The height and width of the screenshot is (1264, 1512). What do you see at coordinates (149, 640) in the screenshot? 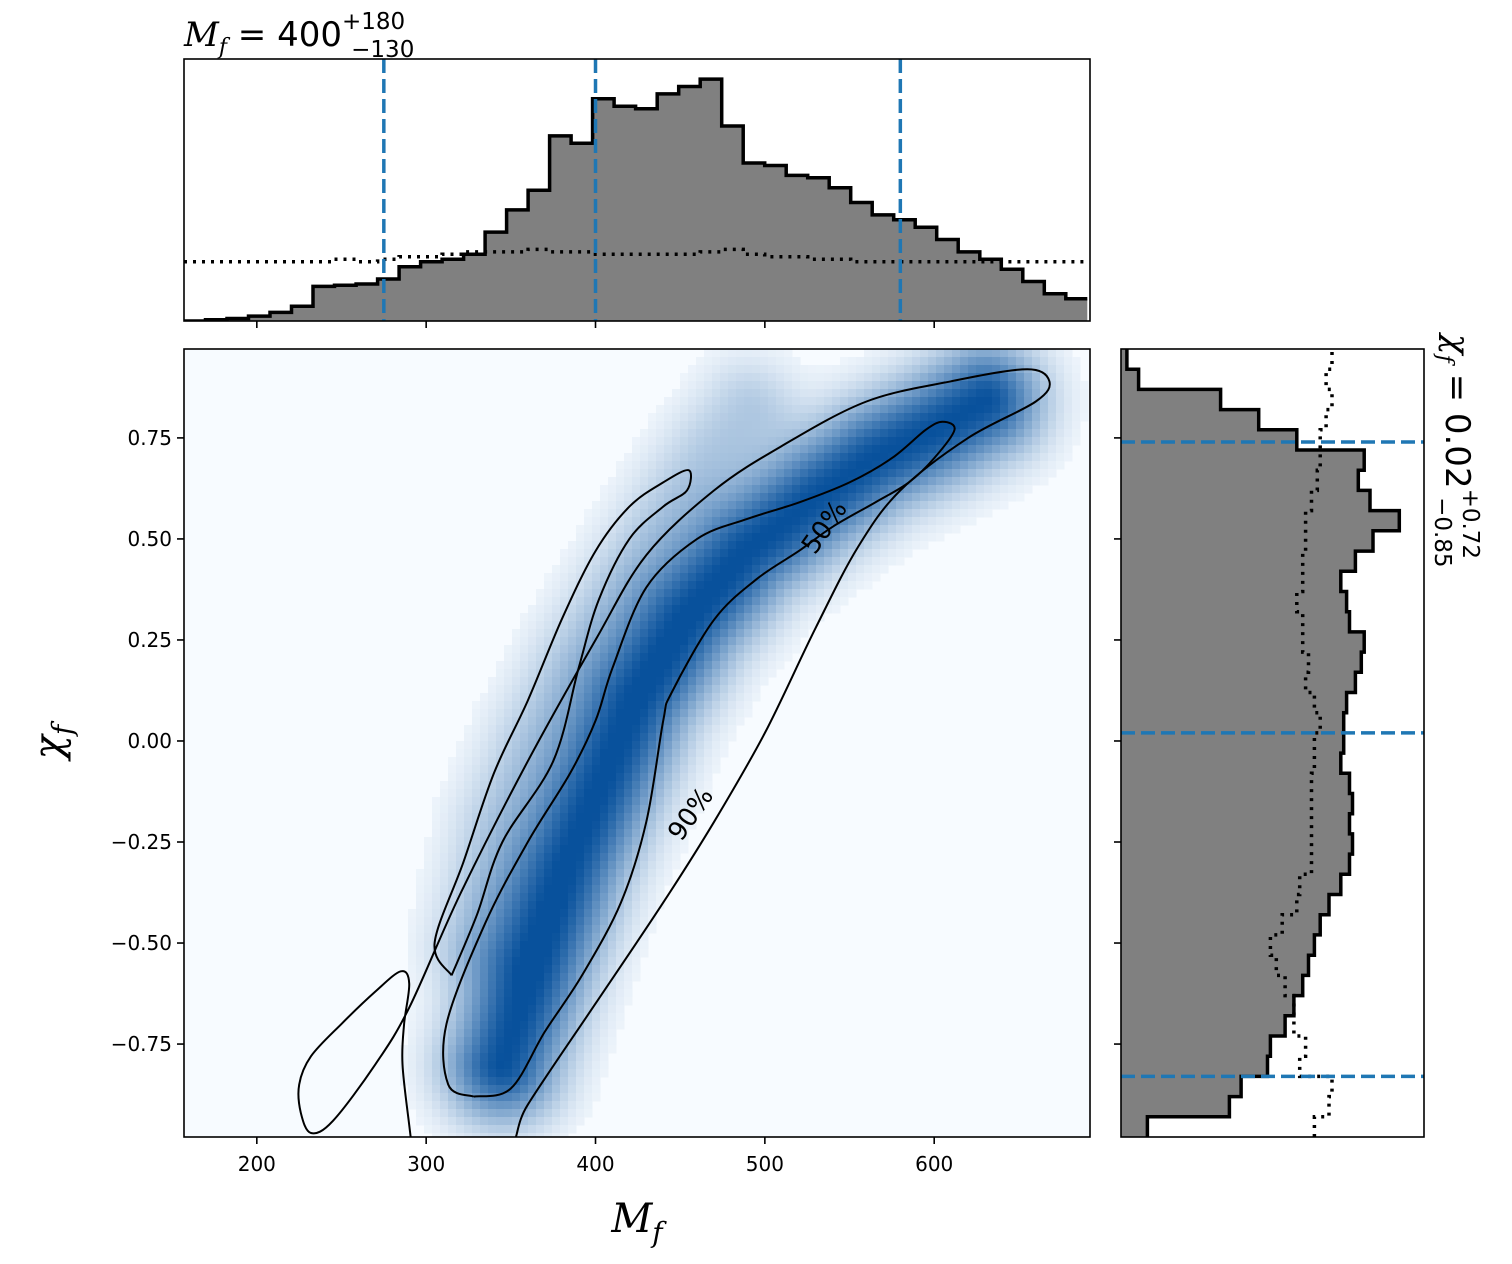
I see `y-tick-label: 0.25` at bounding box center [149, 640].